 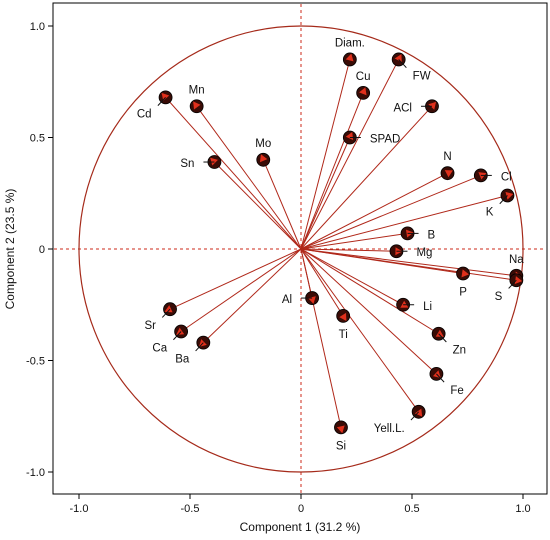 I want to click on point-label: S, so click(x=499, y=297).